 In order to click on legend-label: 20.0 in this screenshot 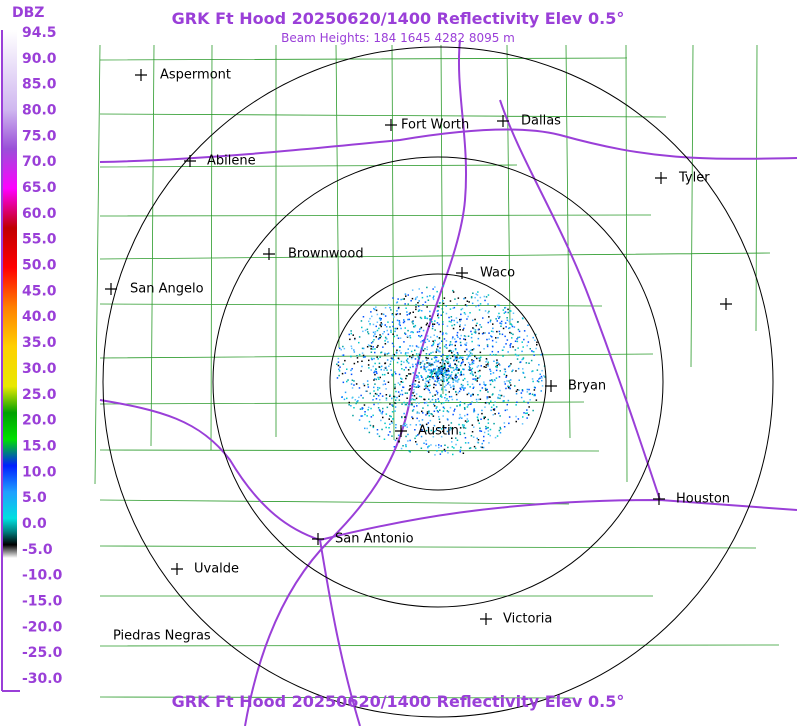, I will do `click(39, 421)`.